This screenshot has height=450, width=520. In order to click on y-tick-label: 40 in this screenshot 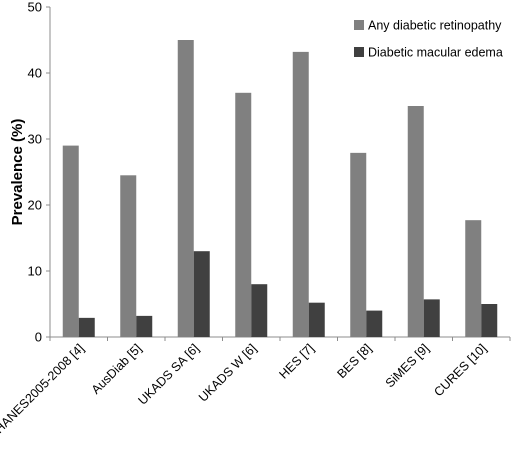, I will do `click(35, 73)`.